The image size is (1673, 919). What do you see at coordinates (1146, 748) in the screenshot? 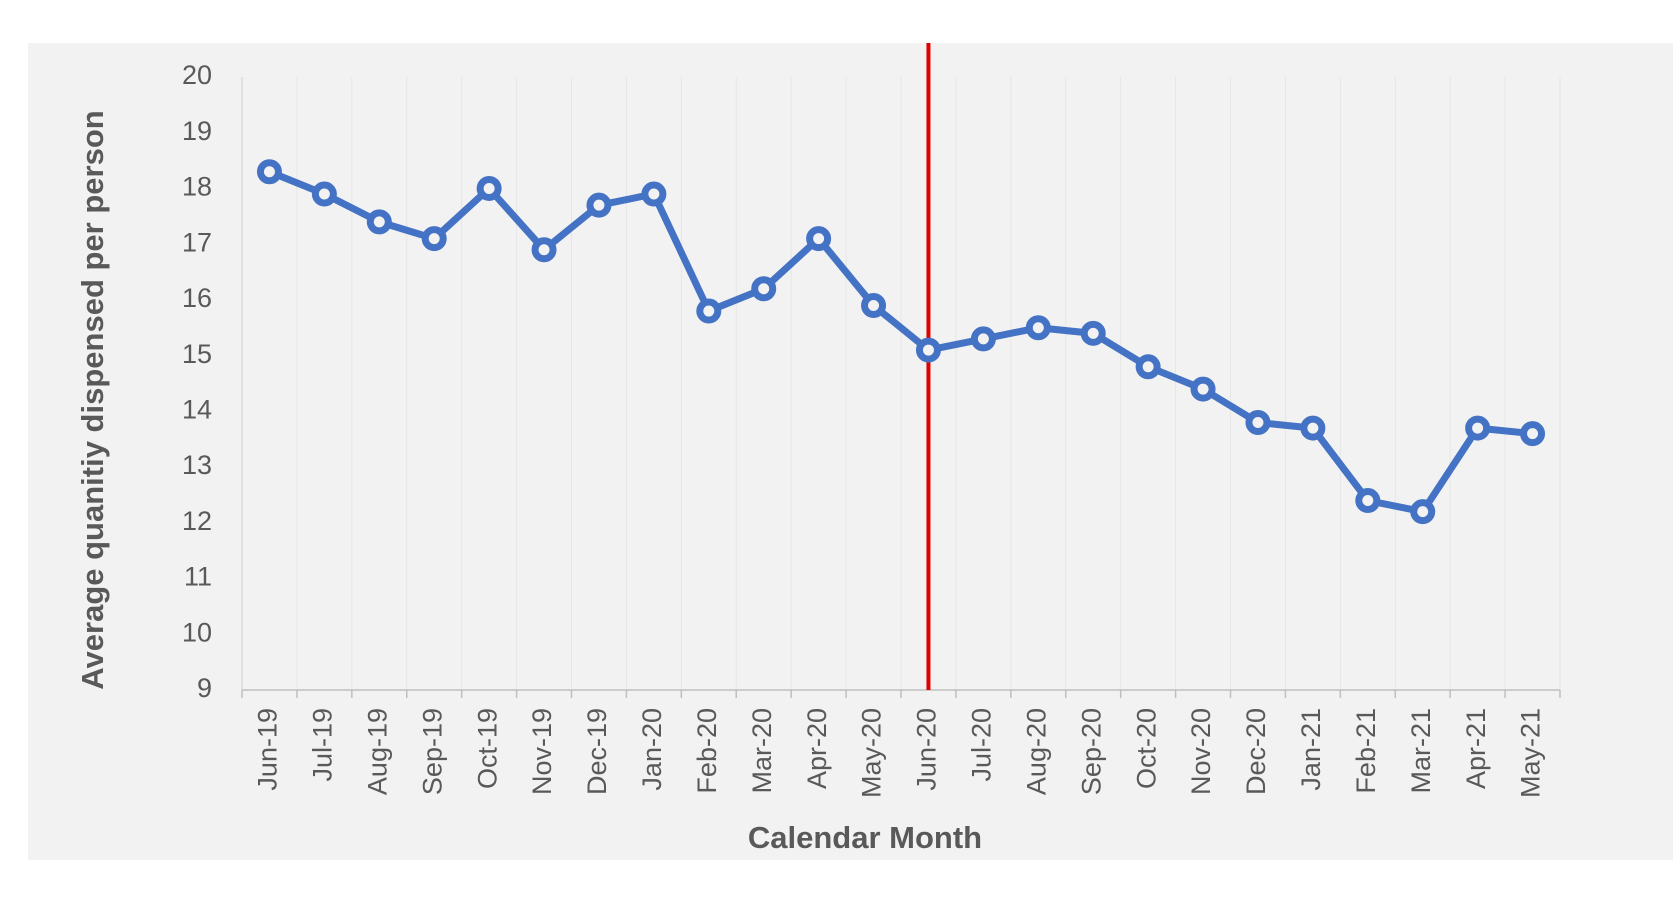
I see `x-tick-label: Oct-20` at bounding box center [1146, 748].